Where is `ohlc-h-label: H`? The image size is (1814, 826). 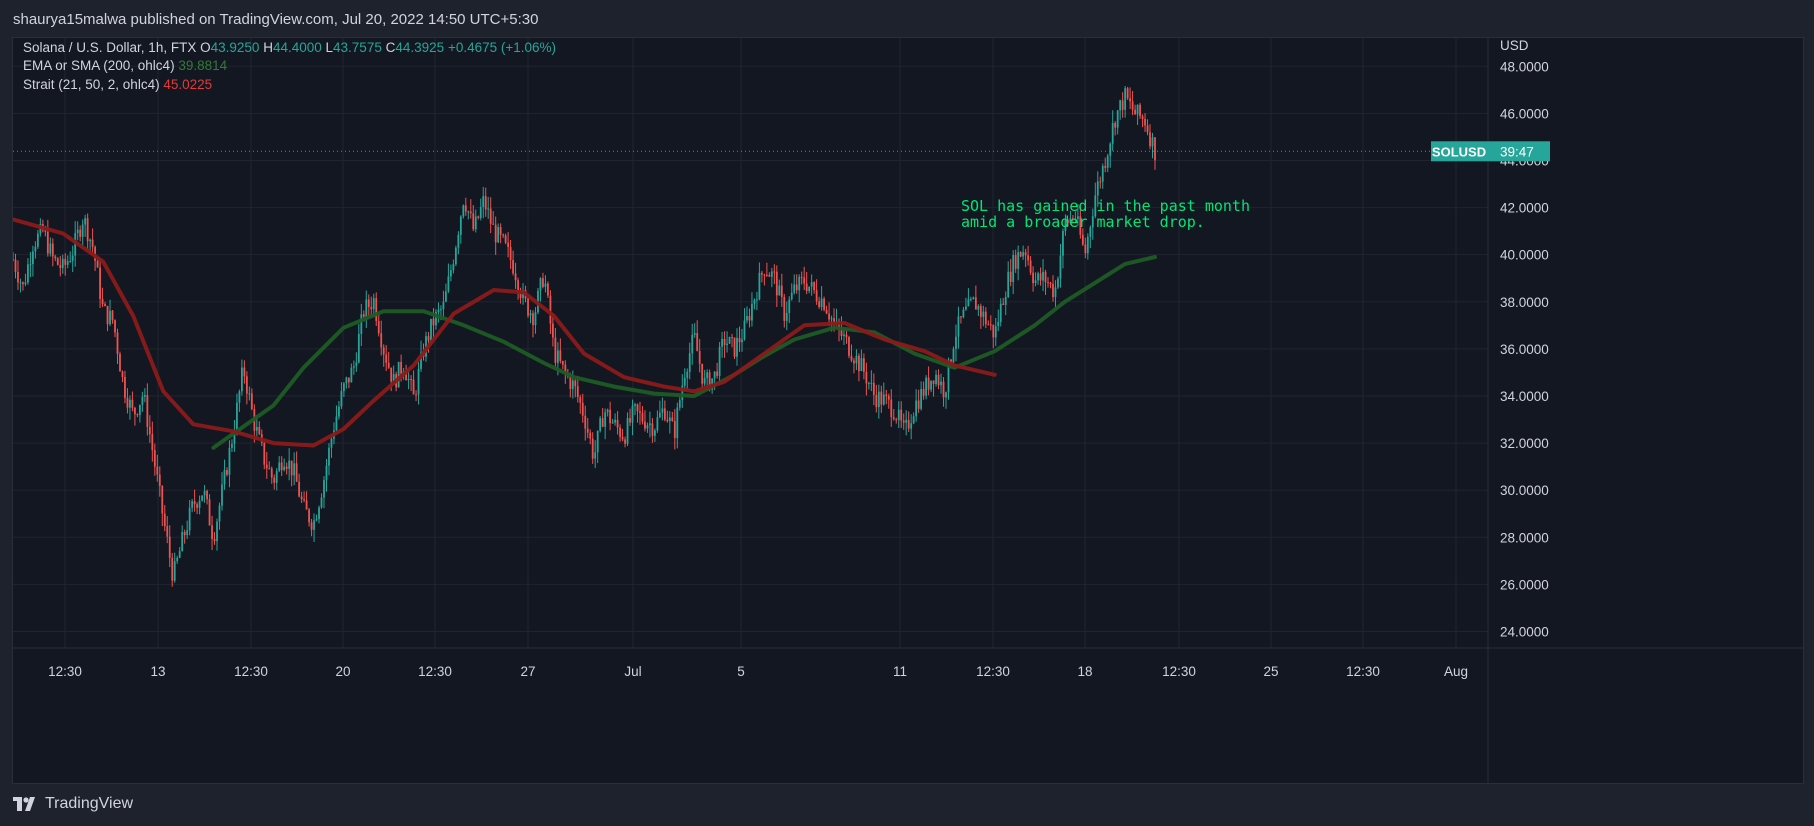
ohlc-h-label: H is located at coordinates (268, 47).